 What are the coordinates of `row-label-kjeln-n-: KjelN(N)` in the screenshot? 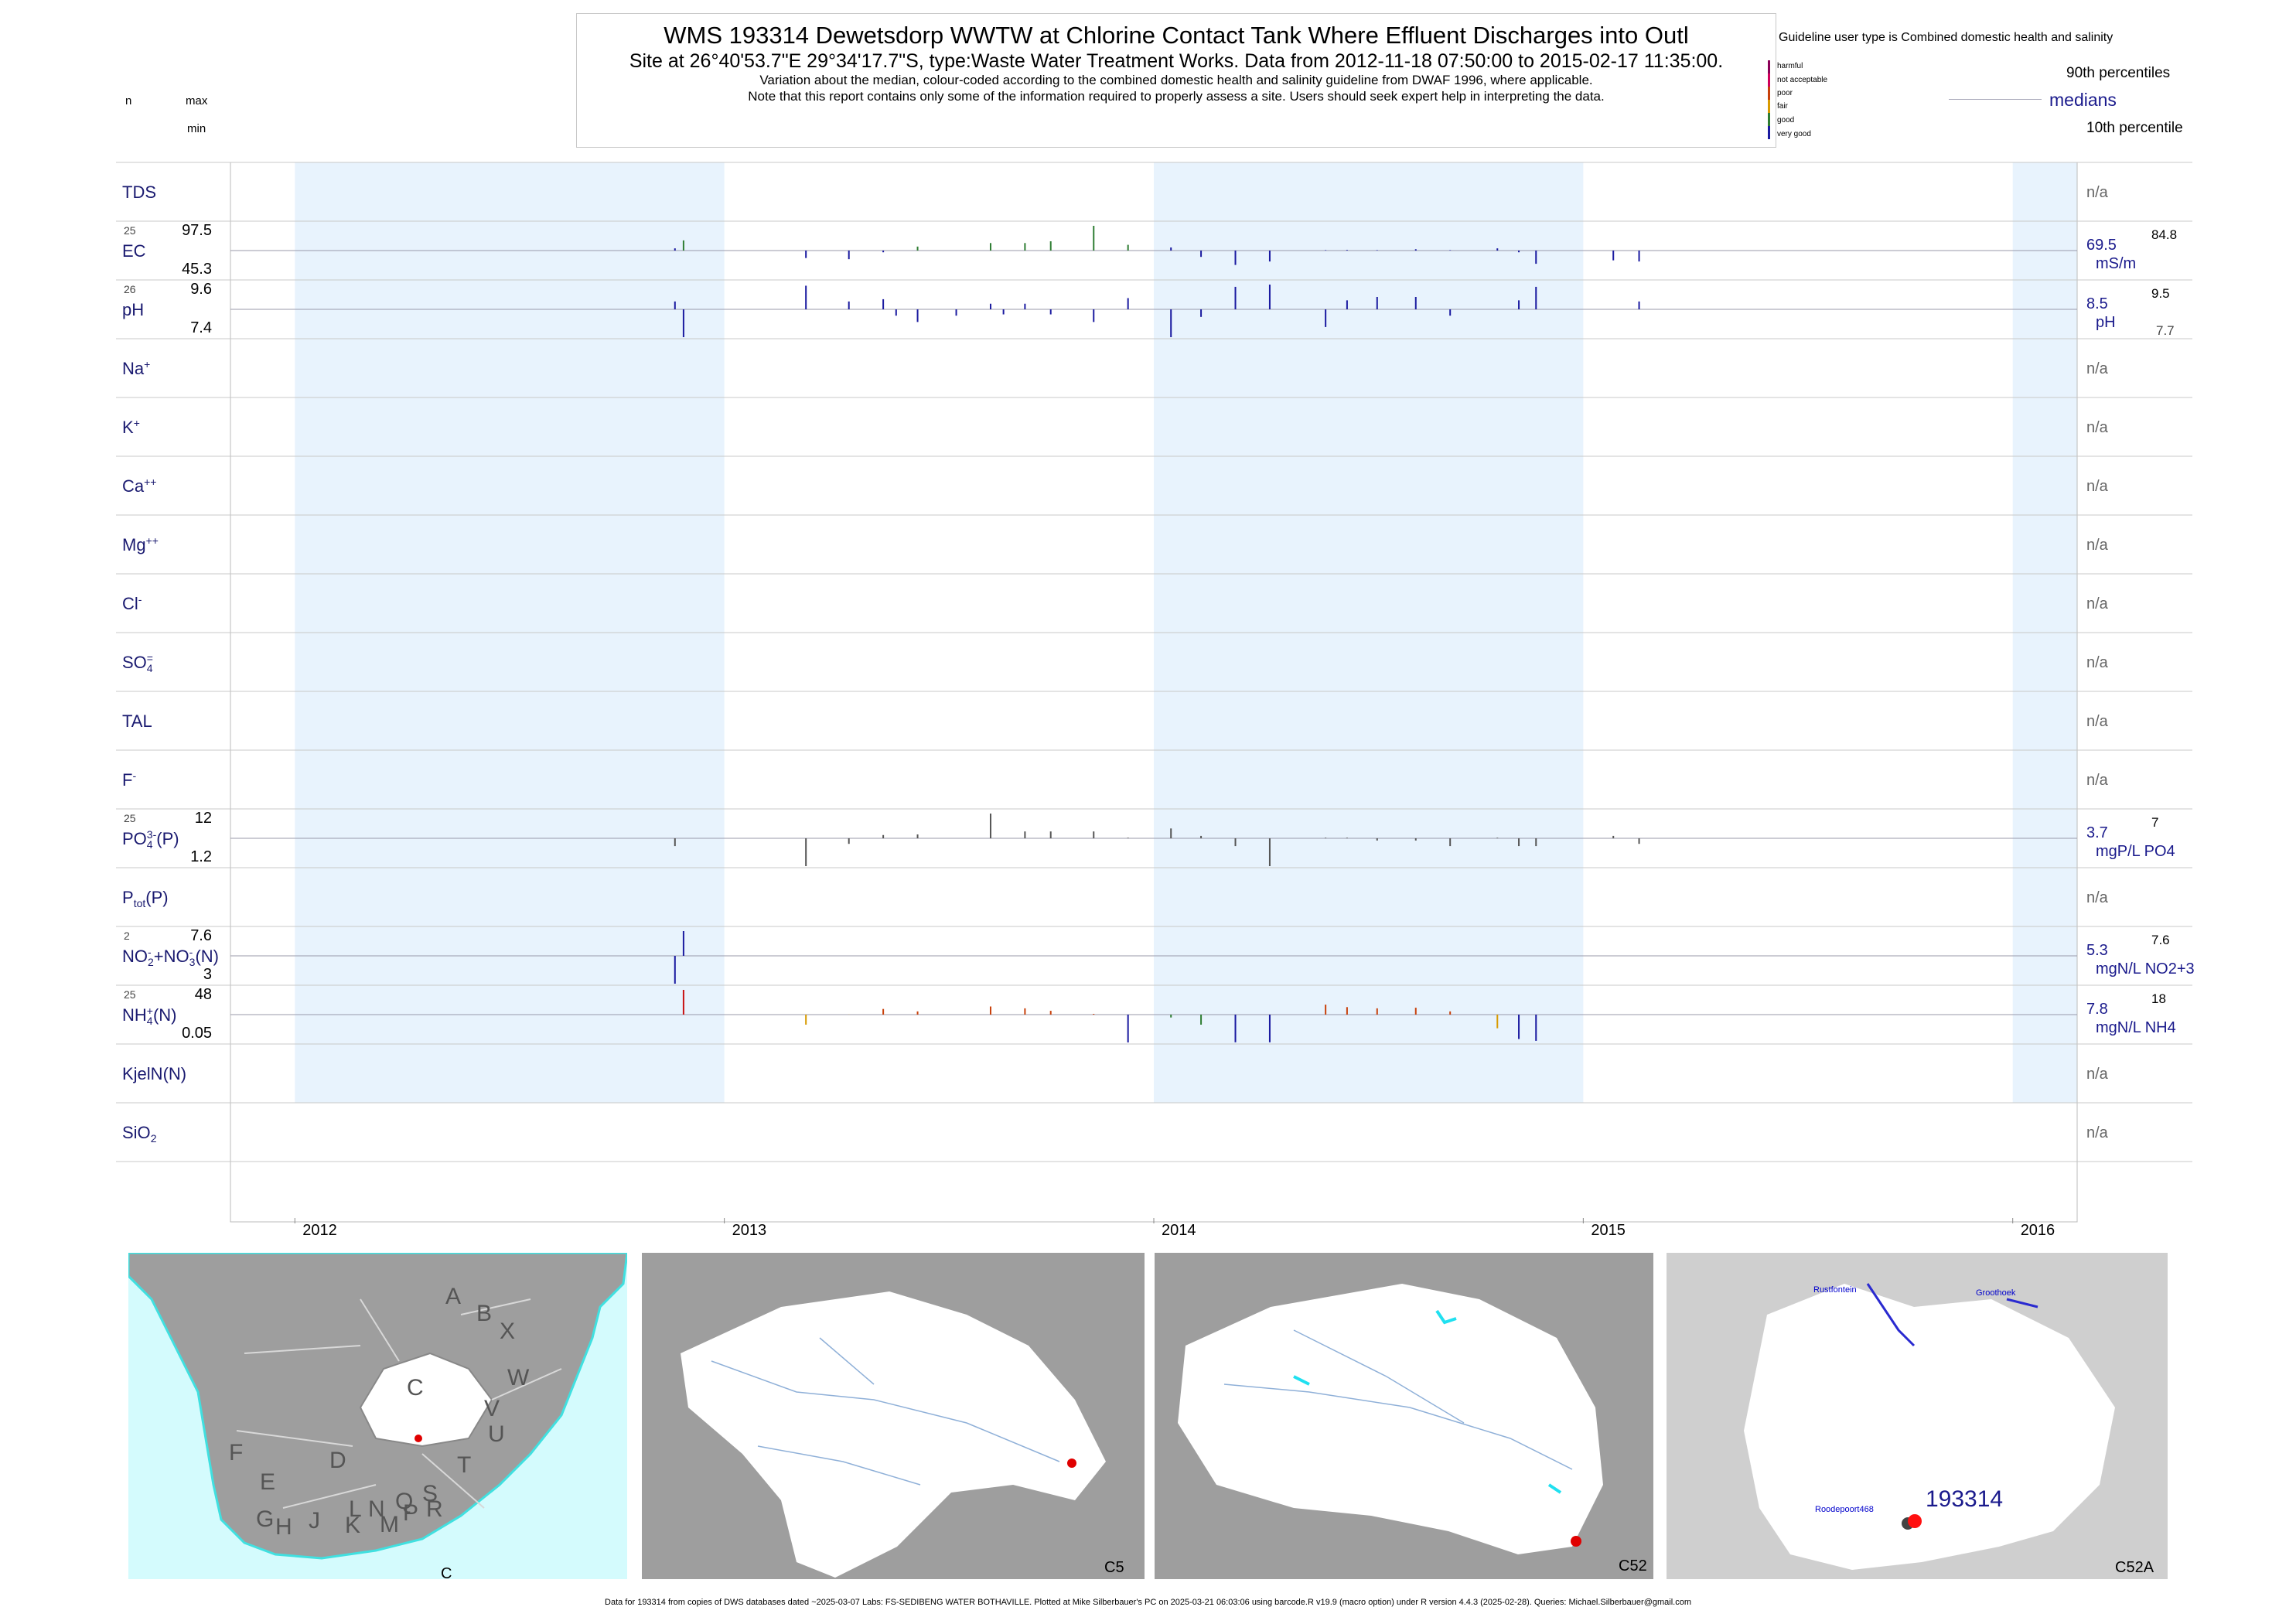 It's located at (154, 1073).